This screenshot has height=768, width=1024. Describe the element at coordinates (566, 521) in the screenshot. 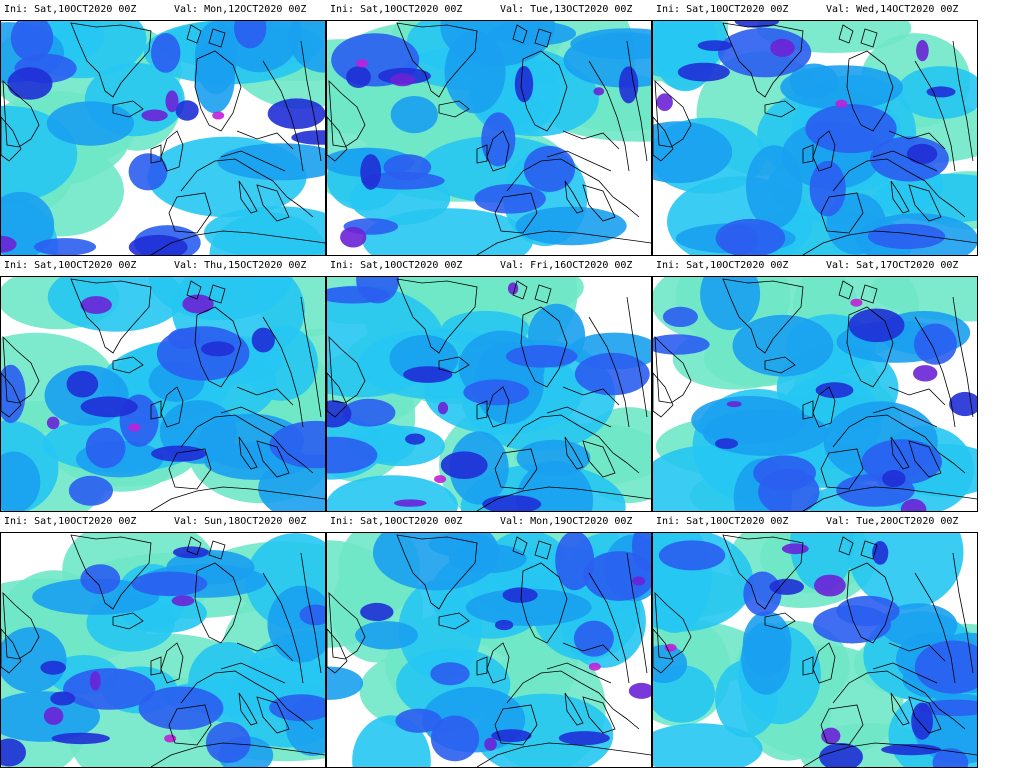

I see `valid-time-label: Val: Mon,19OCT2020 00Z` at that location.